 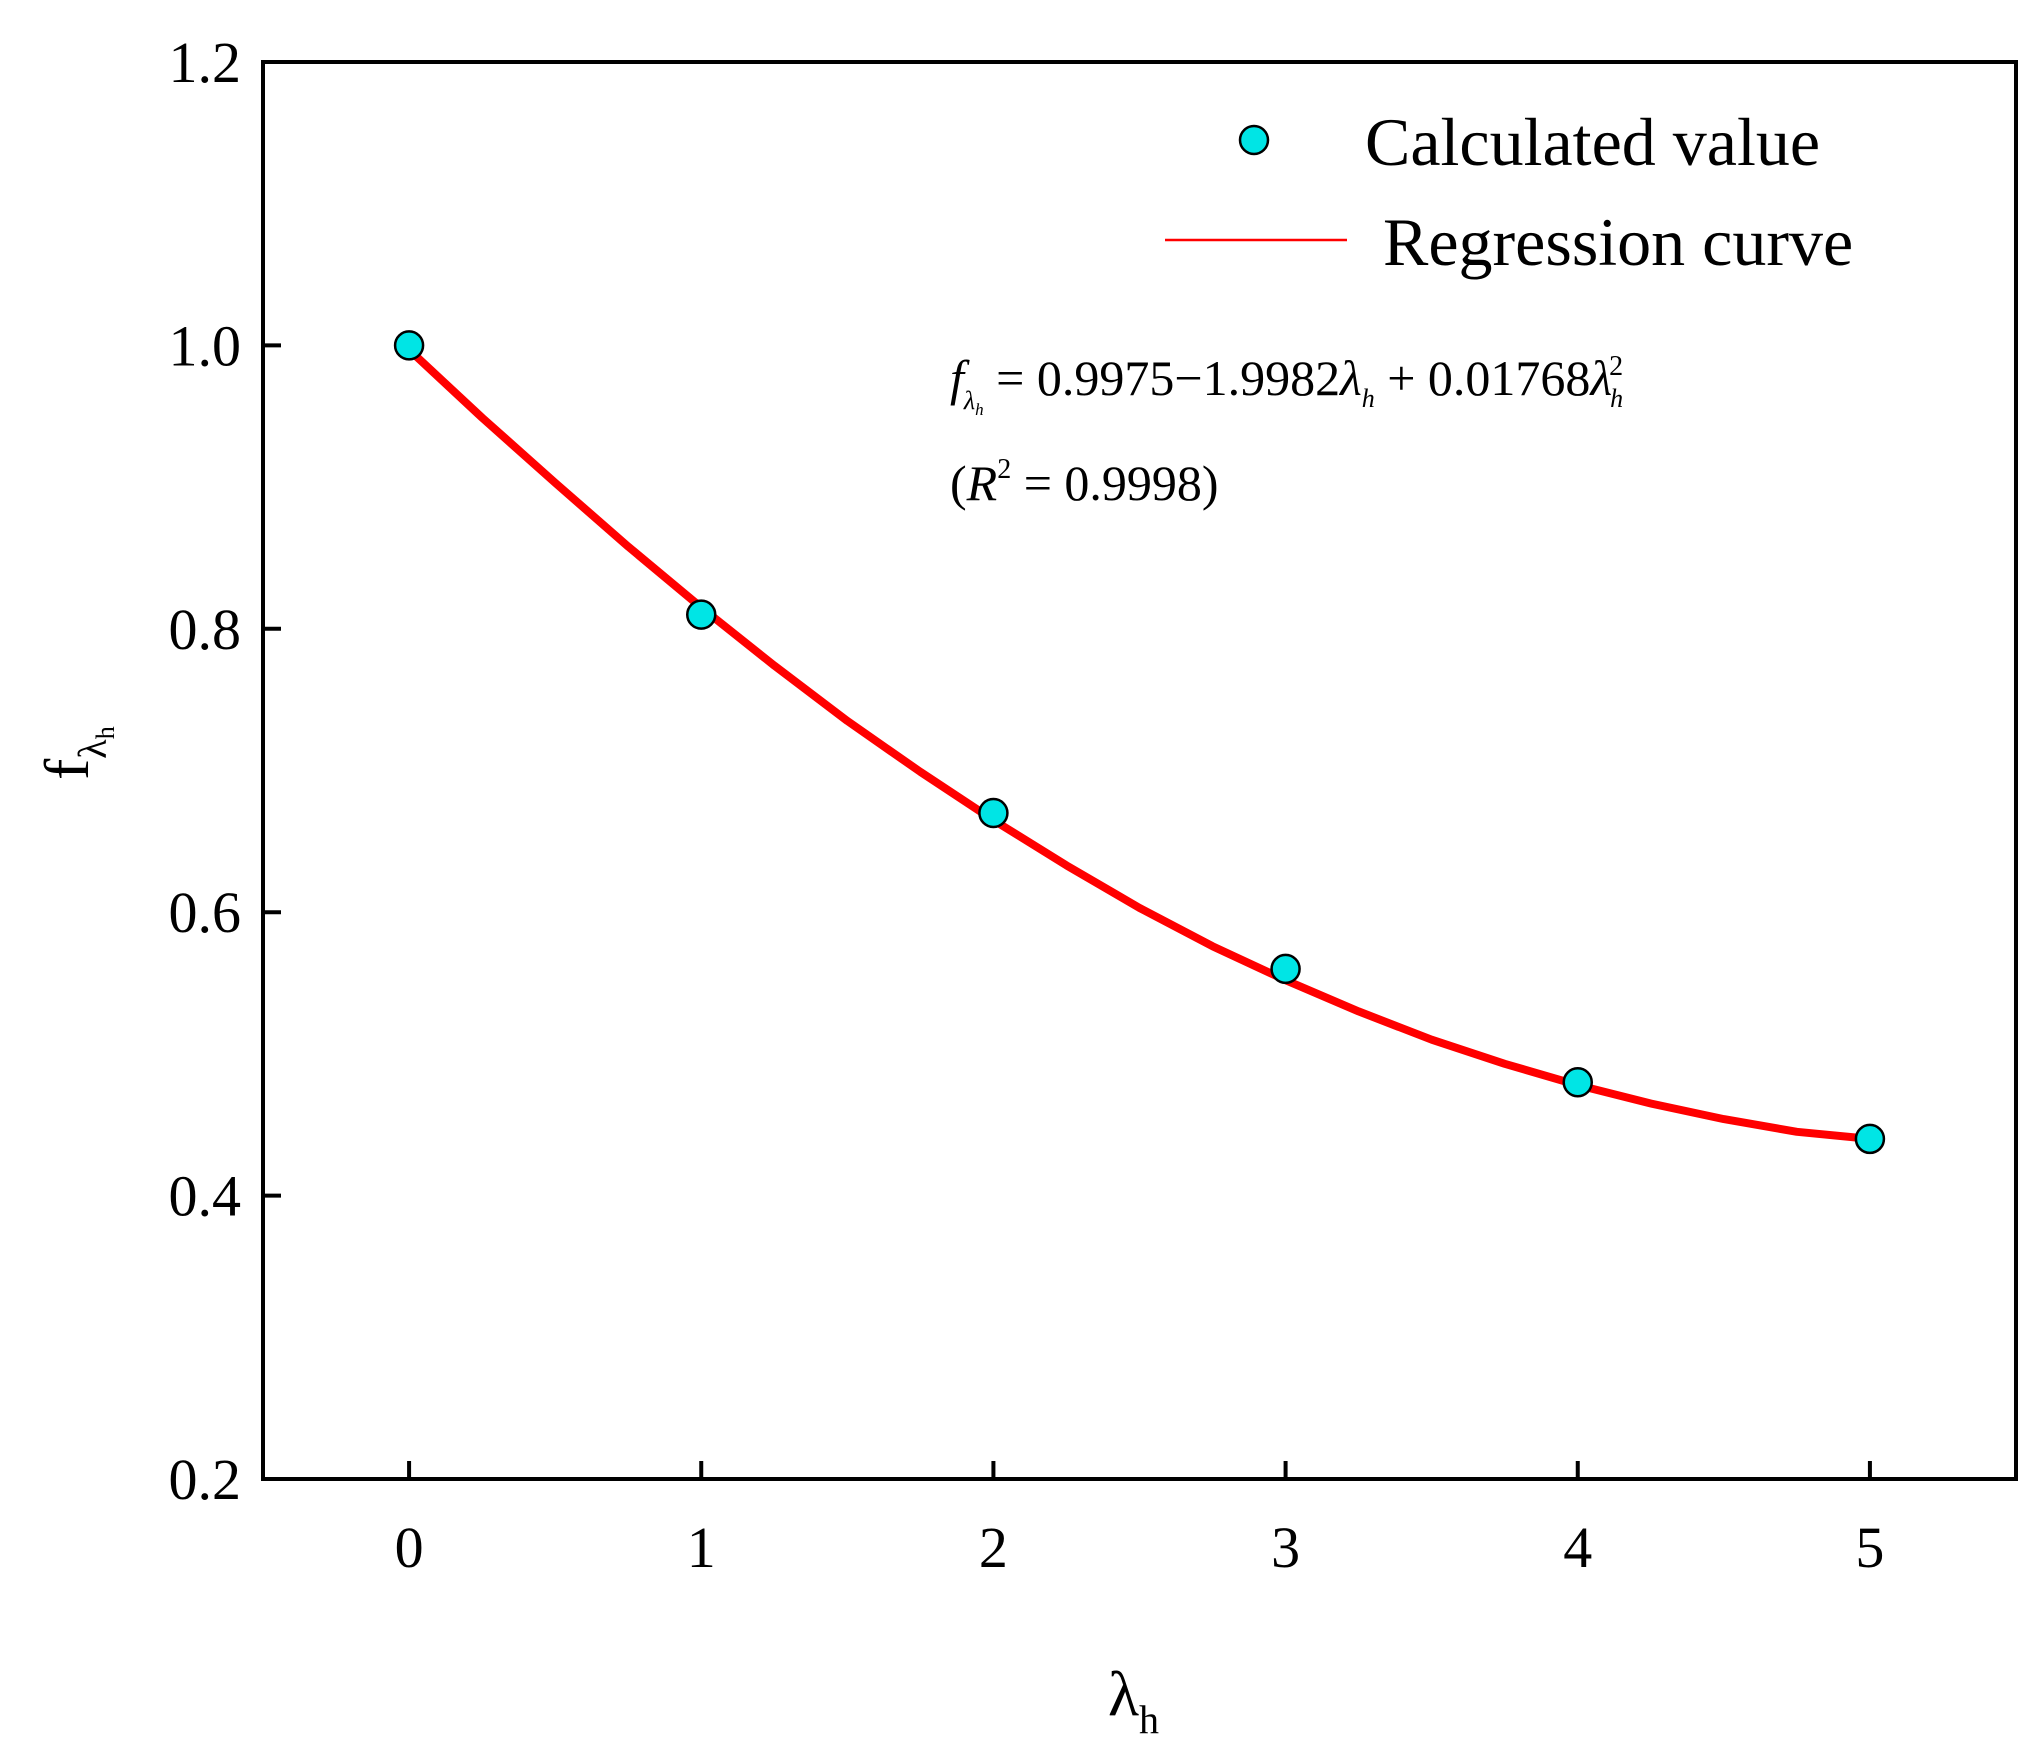 What do you see at coordinates (409, 1547) in the screenshot?
I see `x-tick-label-0: 0` at bounding box center [409, 1547].